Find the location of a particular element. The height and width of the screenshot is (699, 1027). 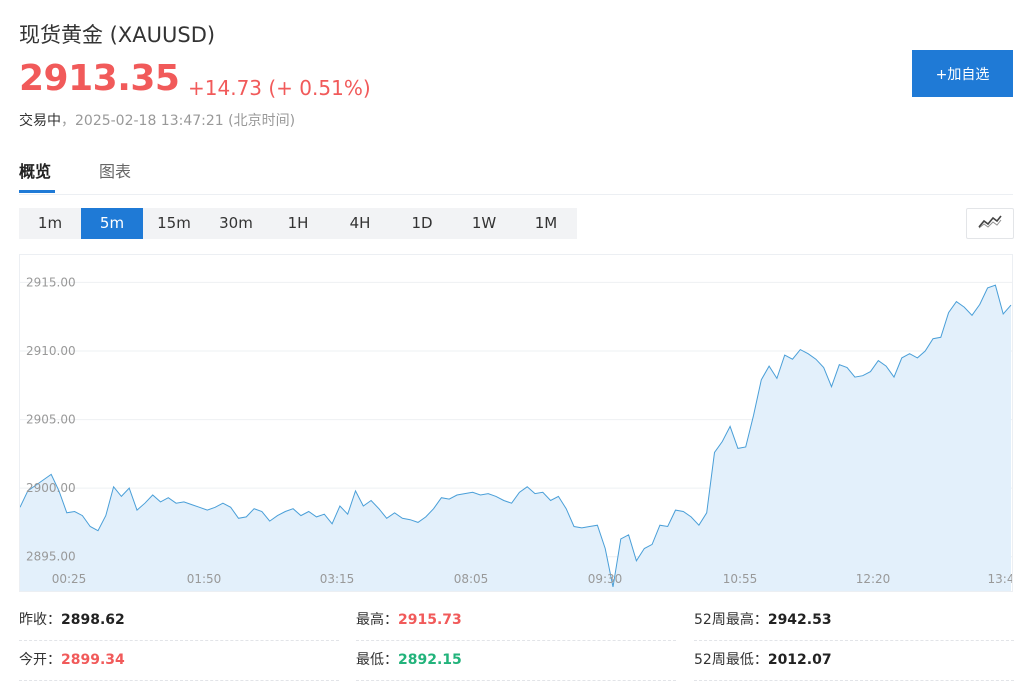

stat-low: 最低：2892.15 is located at coordinates (516, 660).